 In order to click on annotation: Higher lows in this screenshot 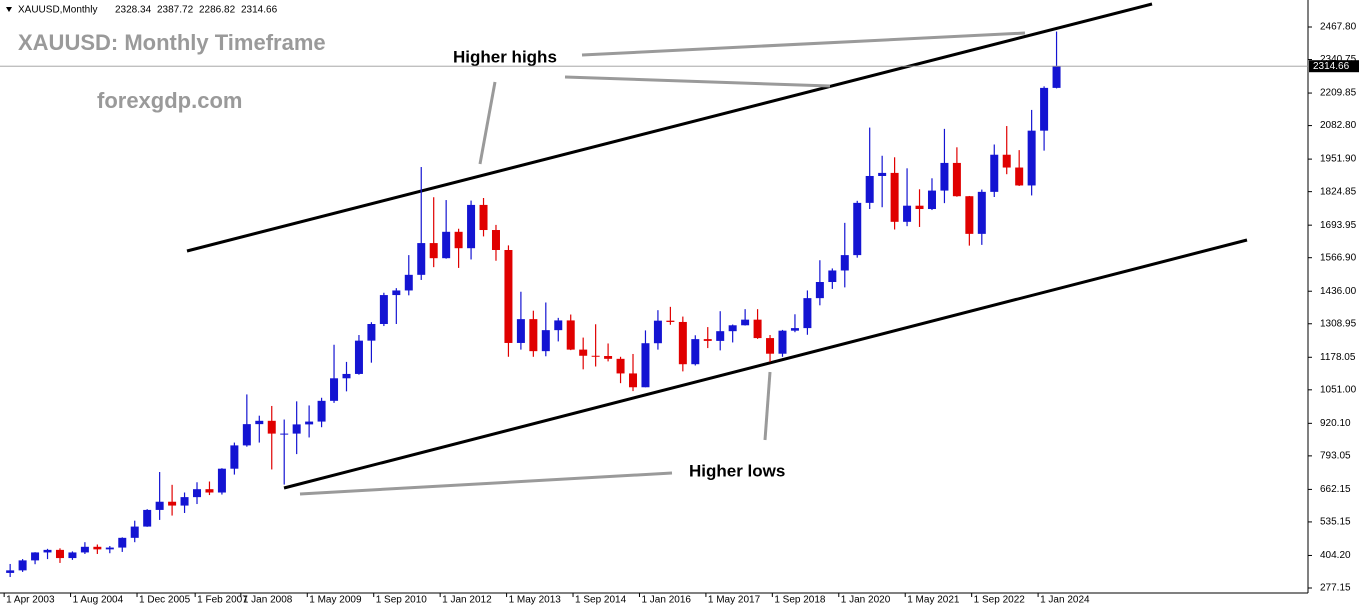, I will do `click(737, 470)`.